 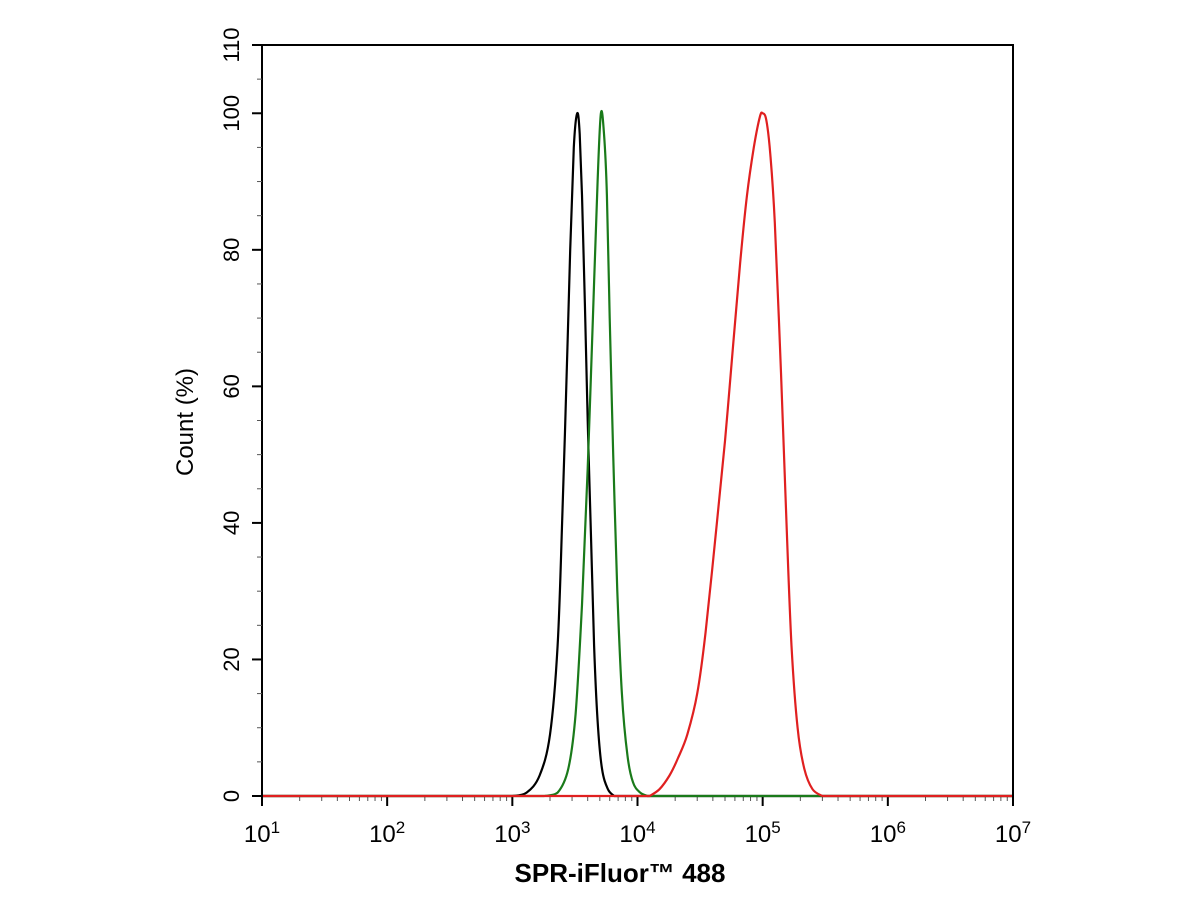 I want to click on x-axis-title: SPR-iFluor™ 488, so click(x=620, y=873).